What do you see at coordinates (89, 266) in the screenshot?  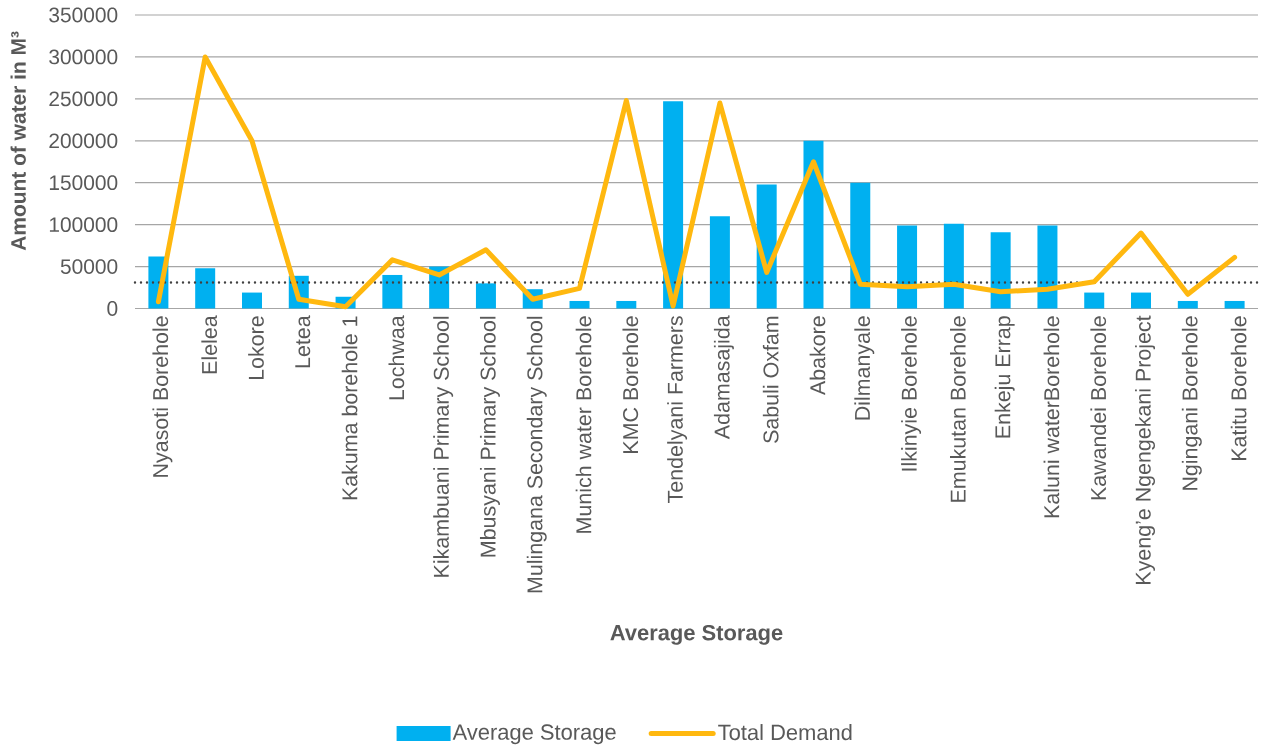 I see `y-tick-label: 50000` at bounding box center [89, 266].